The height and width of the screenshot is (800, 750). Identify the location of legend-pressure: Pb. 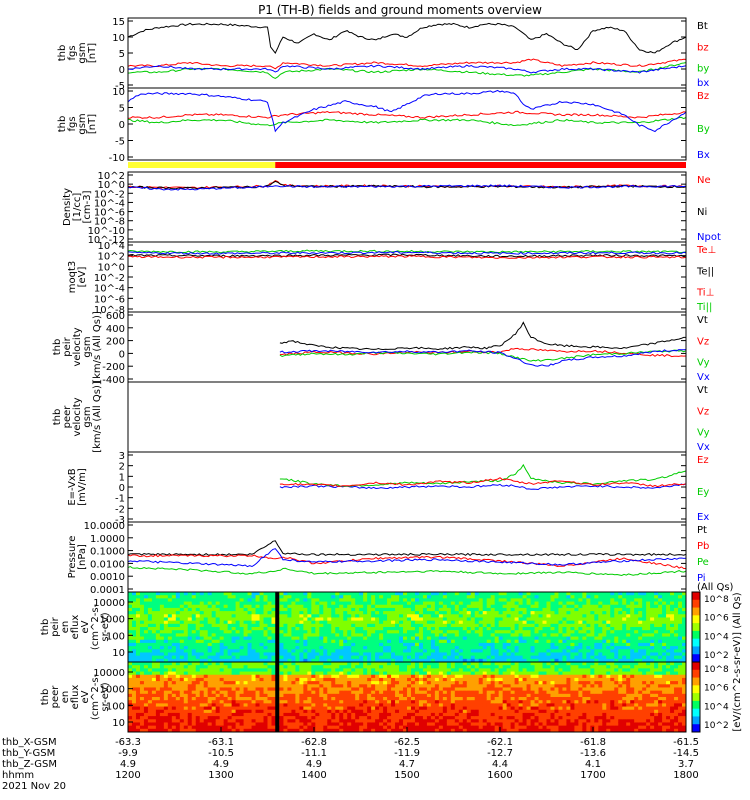
(703, 546).